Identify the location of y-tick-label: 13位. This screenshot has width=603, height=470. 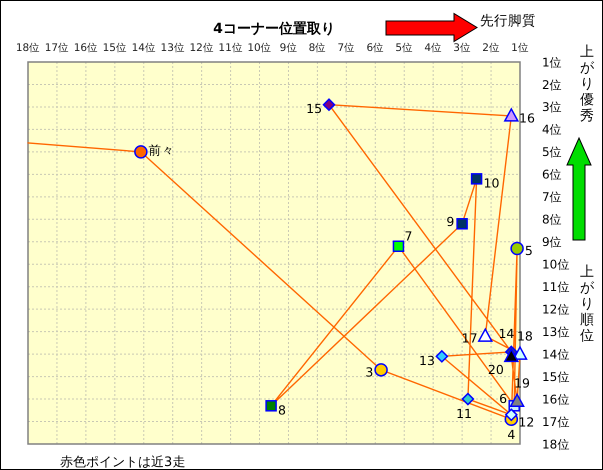
(556, 331).